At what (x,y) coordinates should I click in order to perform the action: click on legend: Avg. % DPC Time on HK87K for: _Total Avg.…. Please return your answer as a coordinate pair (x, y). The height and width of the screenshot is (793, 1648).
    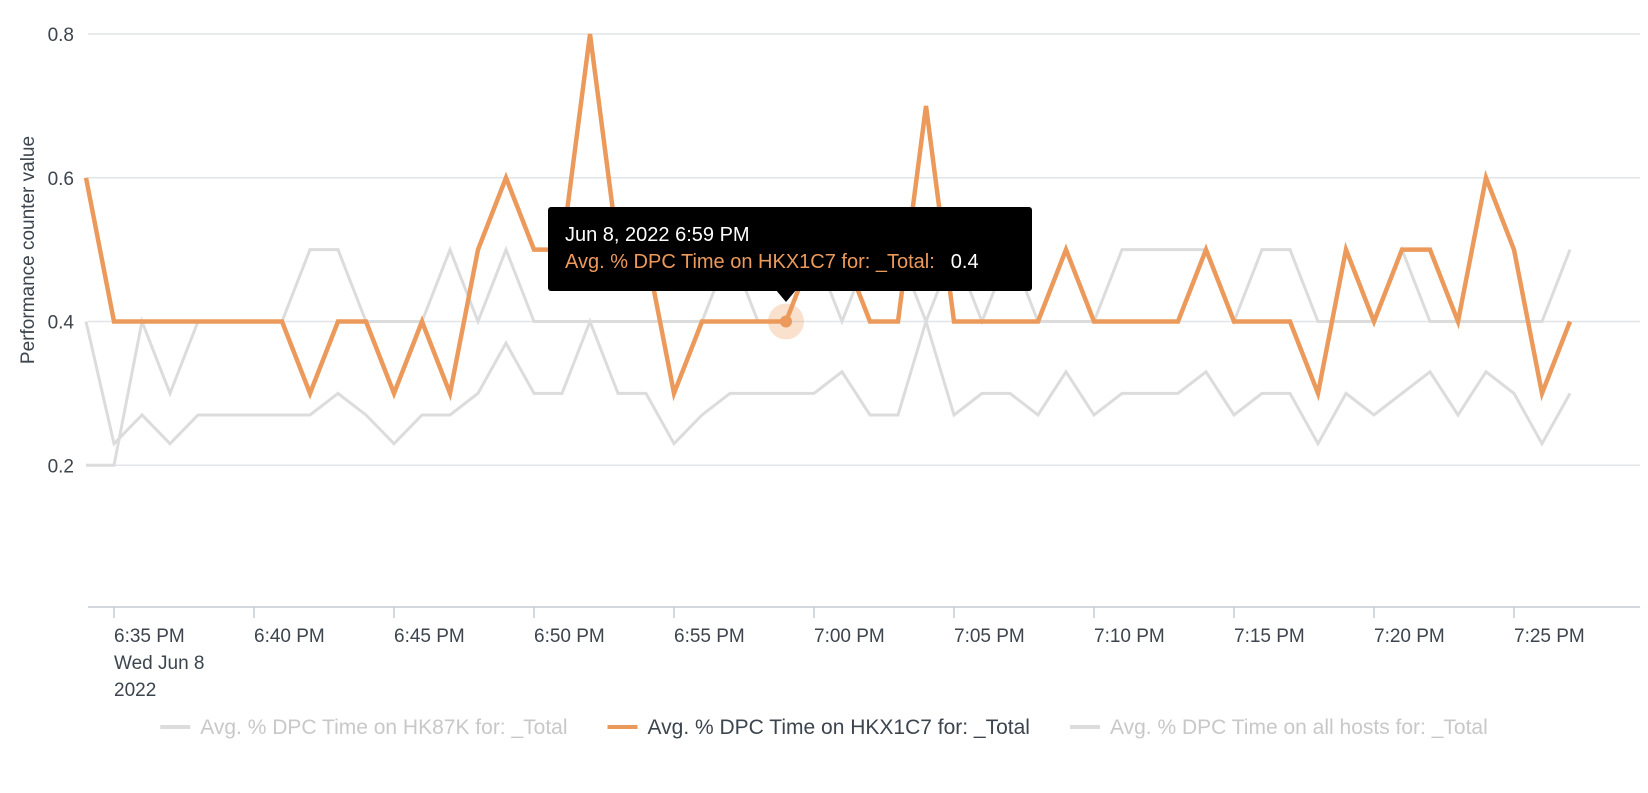
    Looking at the image, I should click on (824, 727).